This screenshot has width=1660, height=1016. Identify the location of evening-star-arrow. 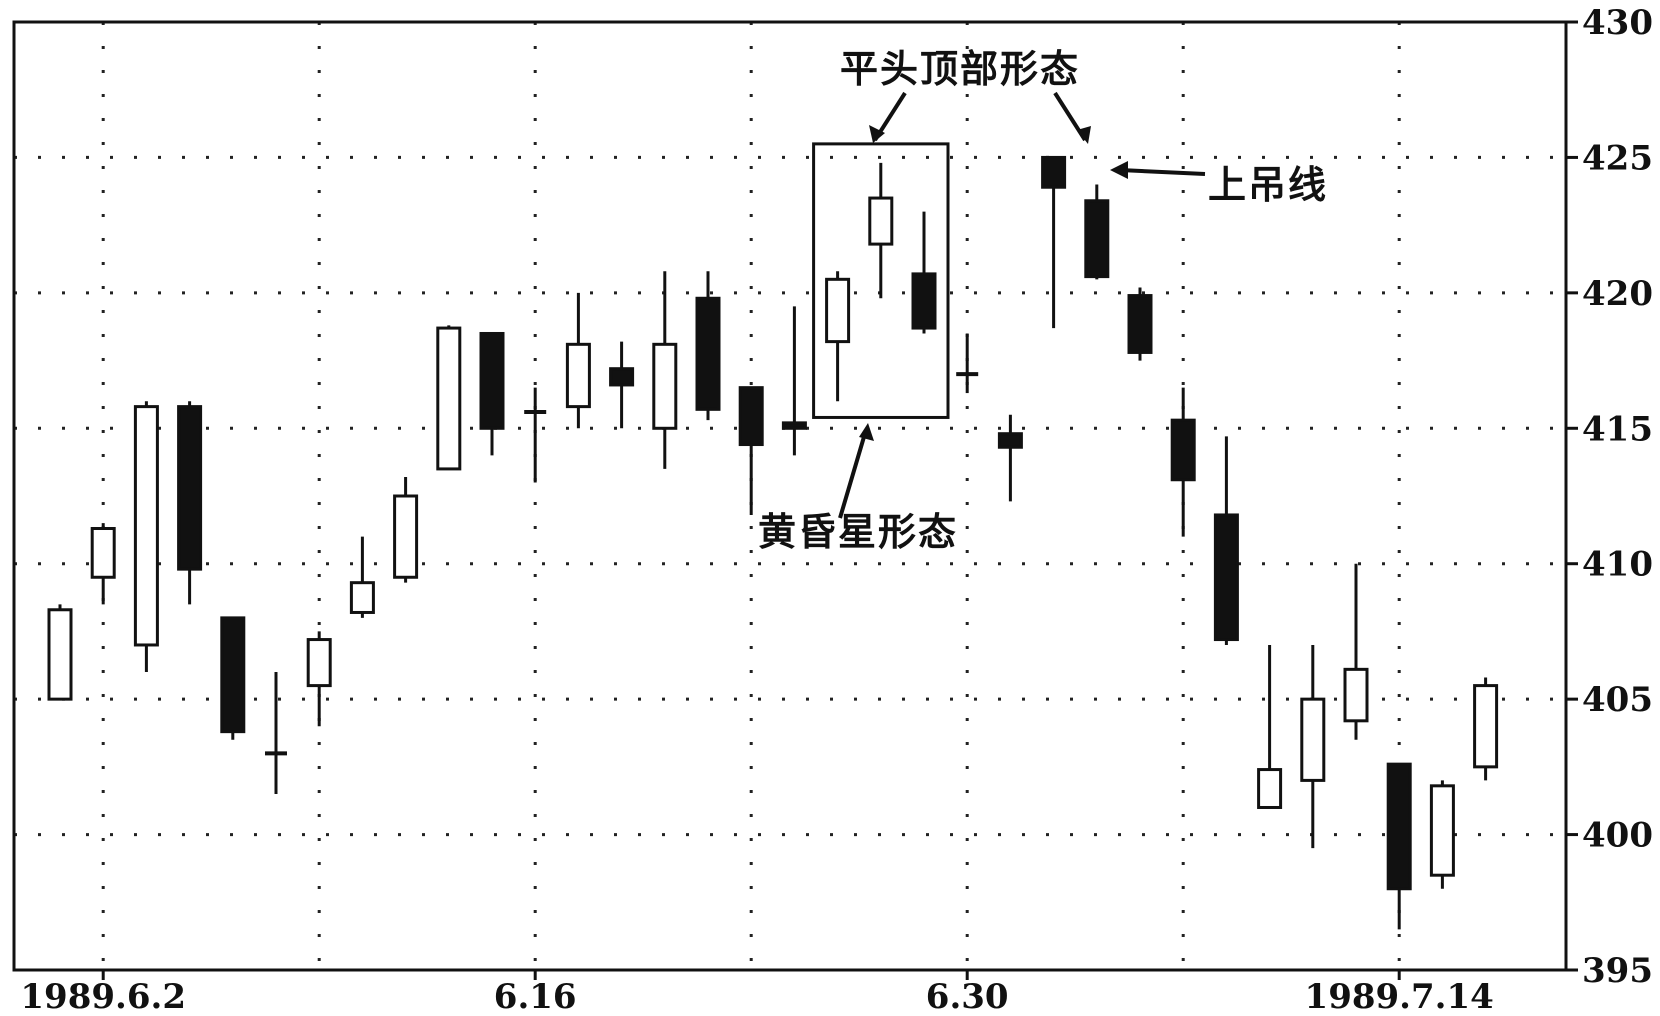
(853, 474).